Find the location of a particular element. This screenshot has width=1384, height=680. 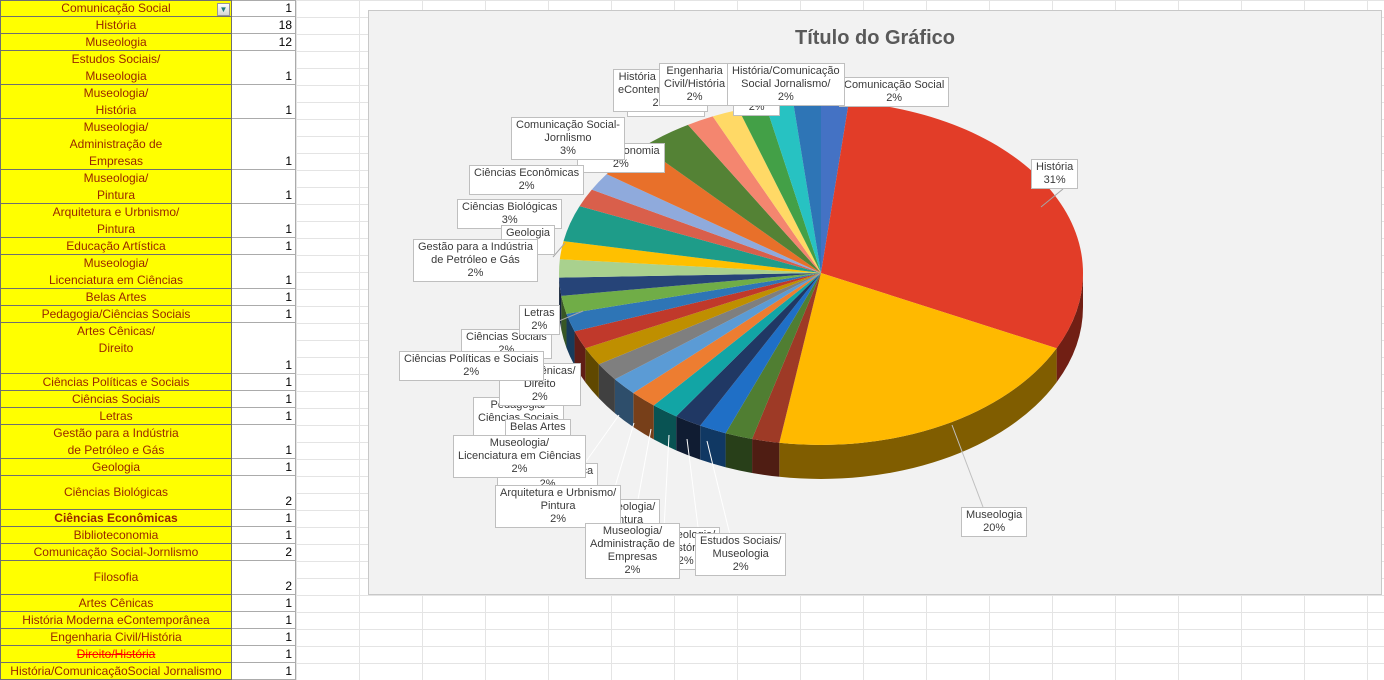

category-cell: Museologia/Administração de Empresas is located at coordinates (116, 144).